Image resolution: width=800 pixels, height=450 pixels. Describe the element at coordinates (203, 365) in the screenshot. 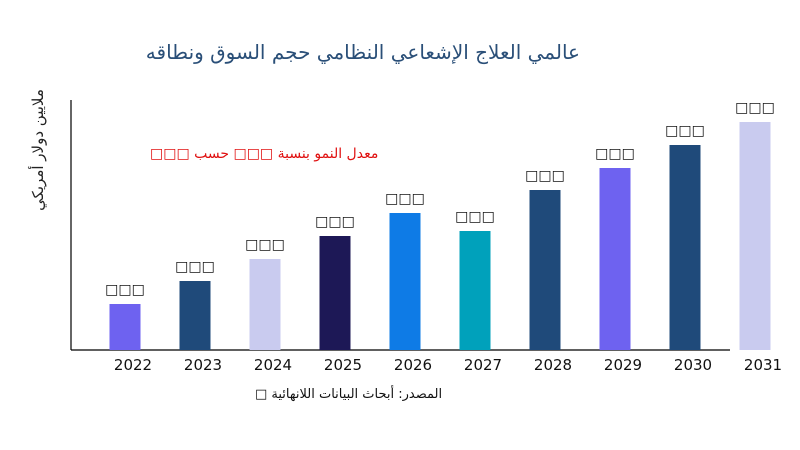

I see `x-tick-label: 2023` at that location.